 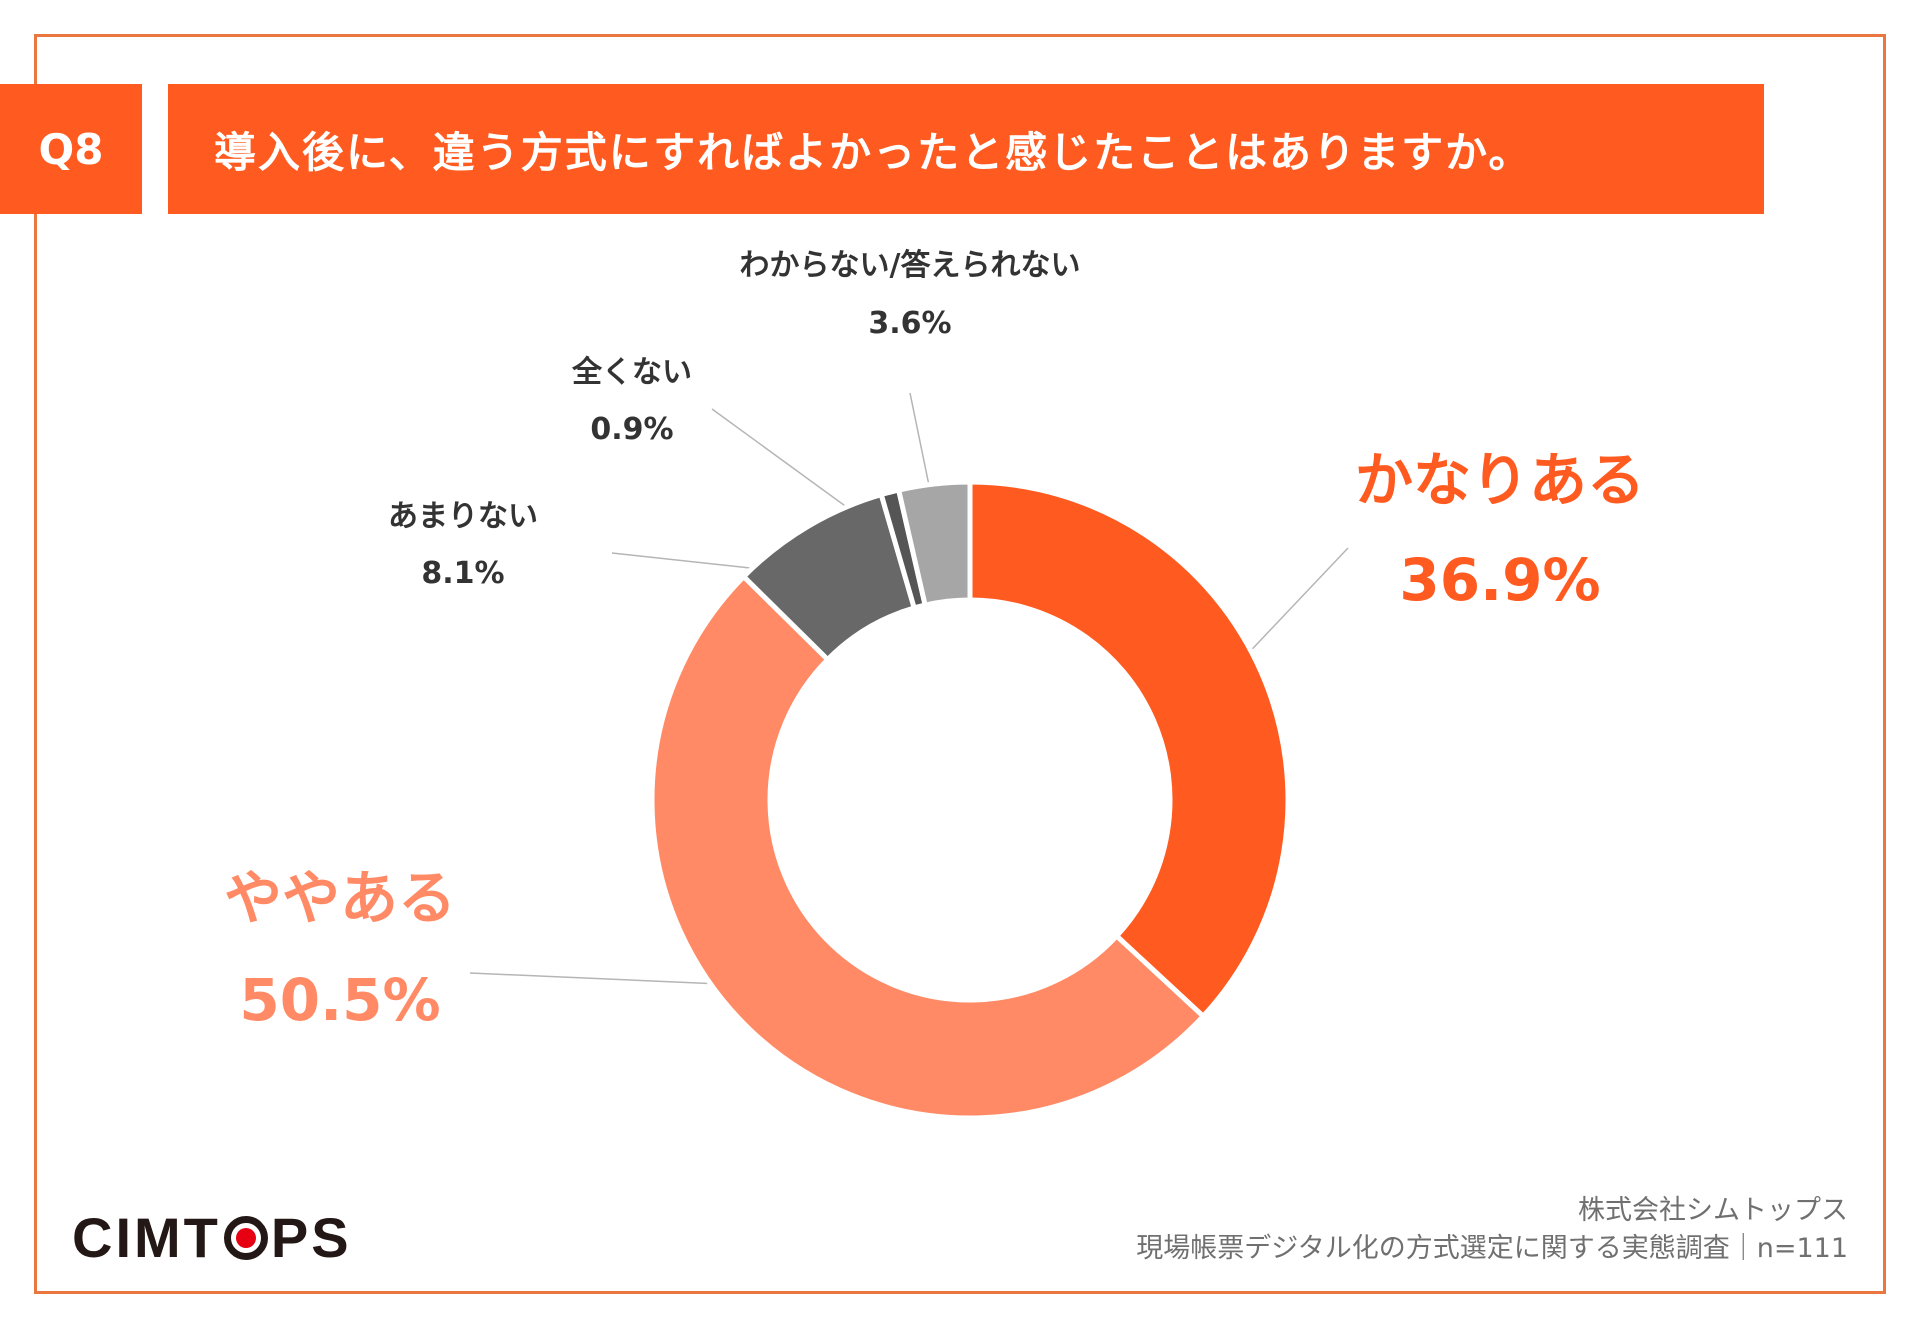 What do you see at coordinates (1500, 480) in the screenshot?
I see `category-label-slice-1: かなりある` at bounding box center [1500, 480].